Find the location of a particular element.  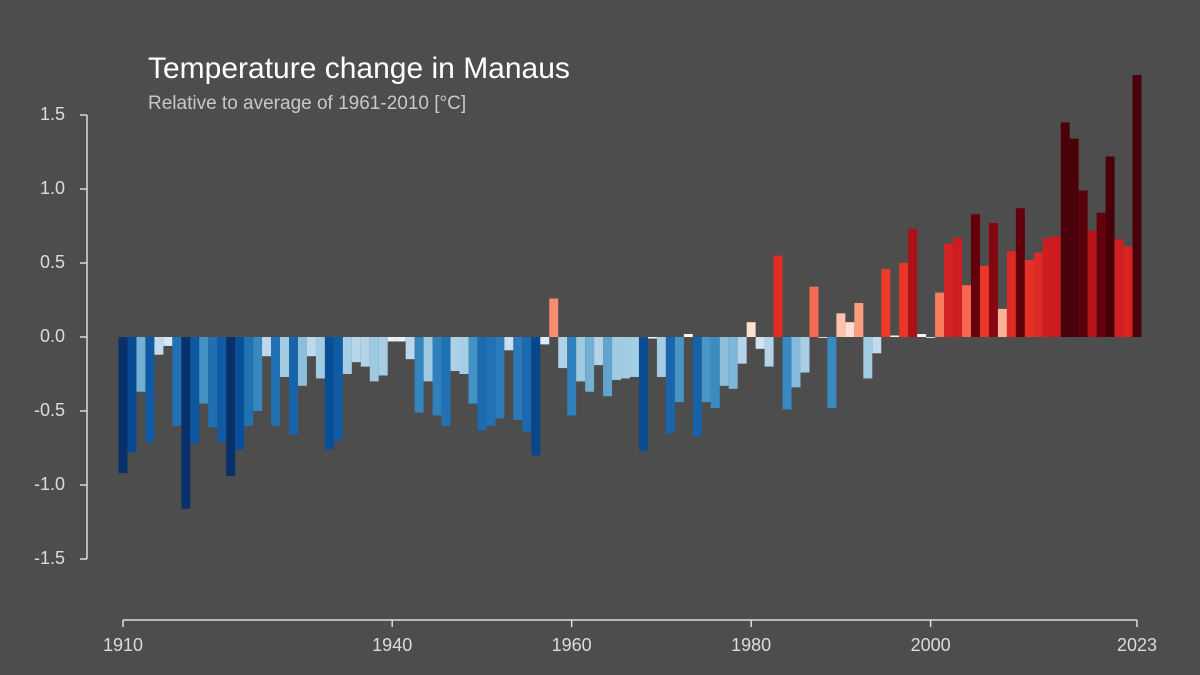

y-tick-label: 0.0 is located at coordinates (52, 336).